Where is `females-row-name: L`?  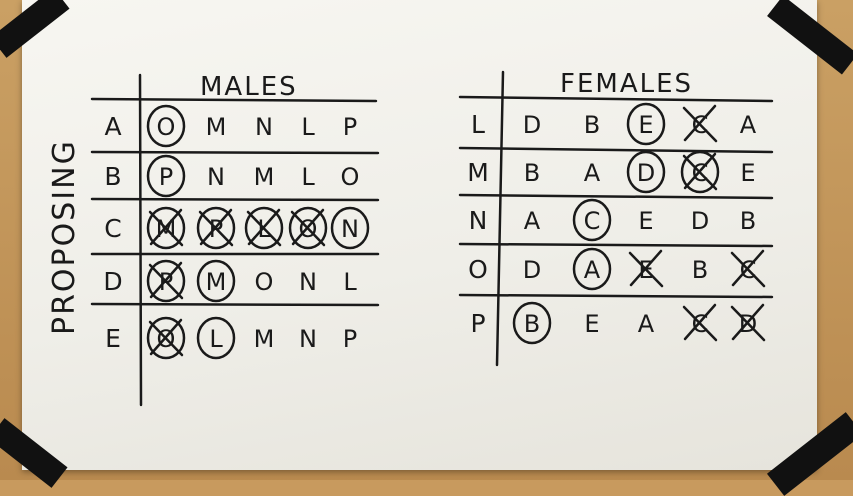
females-row-name: L is located at coordinates (478, 124).